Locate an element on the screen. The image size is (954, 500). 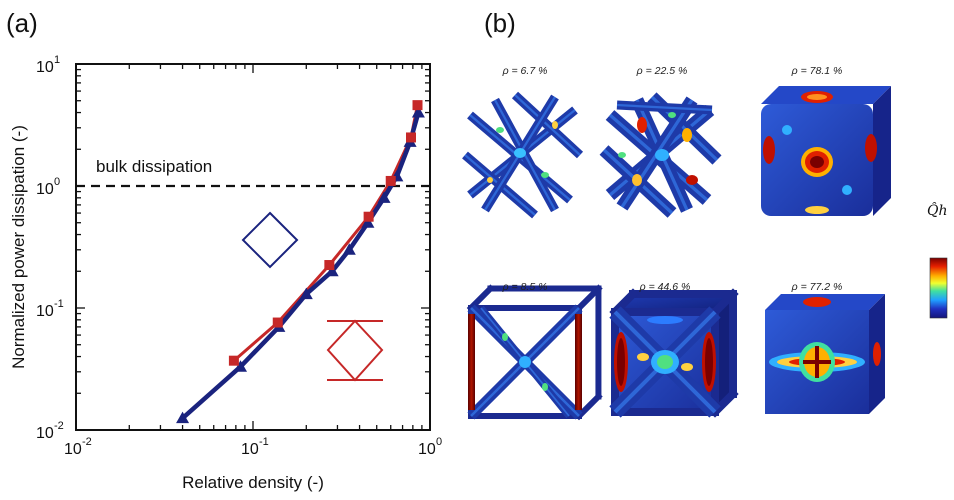
density-label: ρ = 6.7 % is located at coordinates (525, 71).